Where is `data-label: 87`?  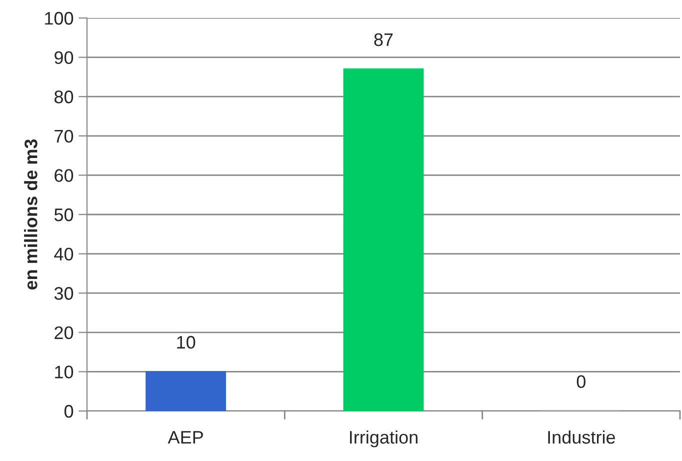
data-label: 87 is located at coordinates (383, 39).